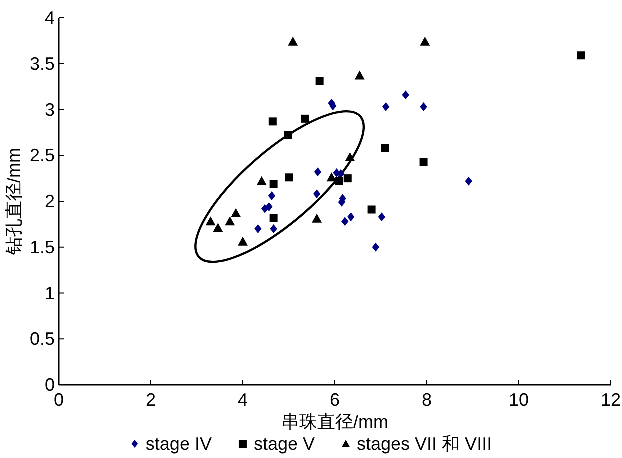  I want to click on y-tick-label: 0.5, so click(42, 339).